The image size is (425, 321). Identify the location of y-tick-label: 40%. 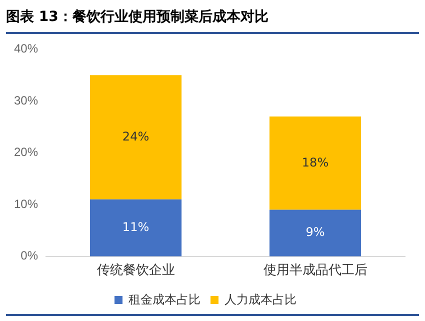
(26, 49).